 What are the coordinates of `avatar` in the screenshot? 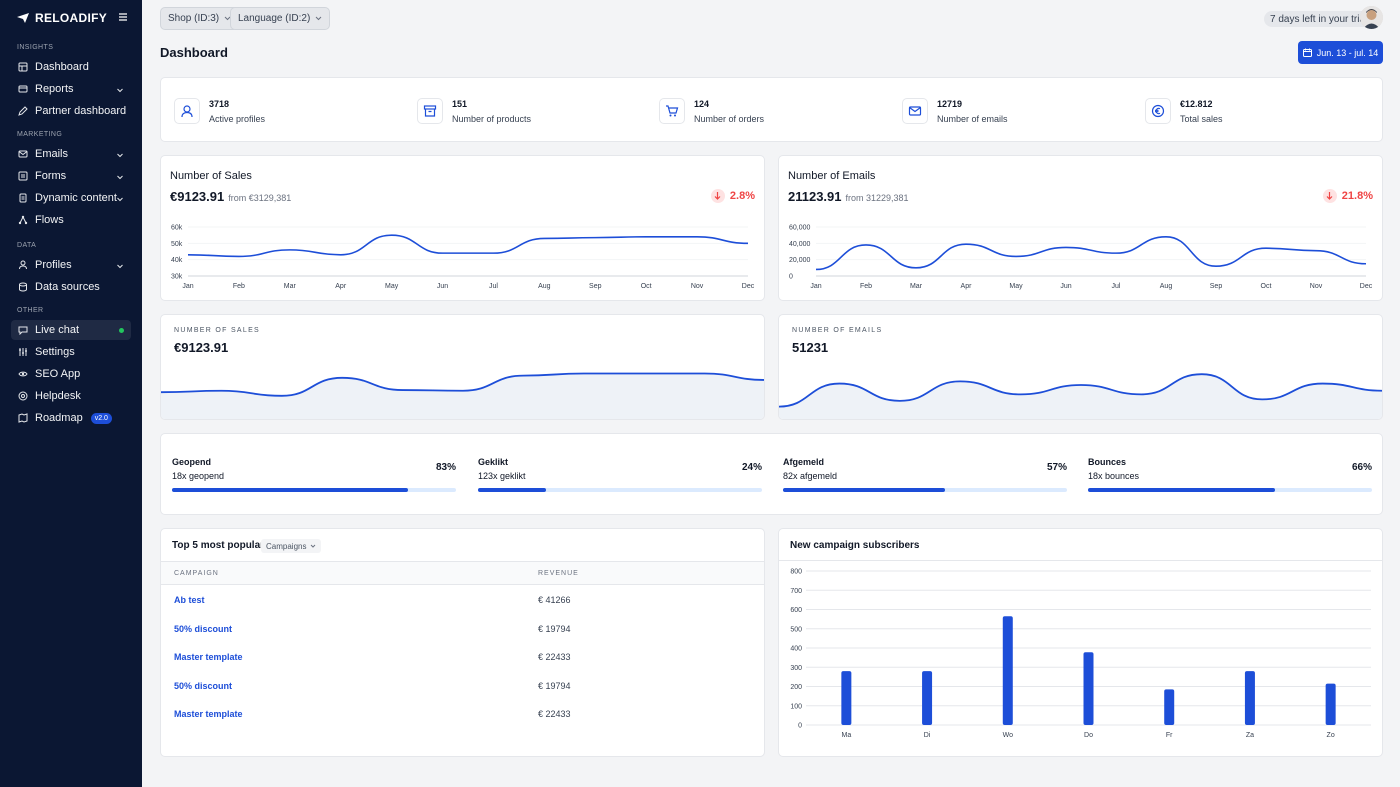 It's located at (1371, 17).